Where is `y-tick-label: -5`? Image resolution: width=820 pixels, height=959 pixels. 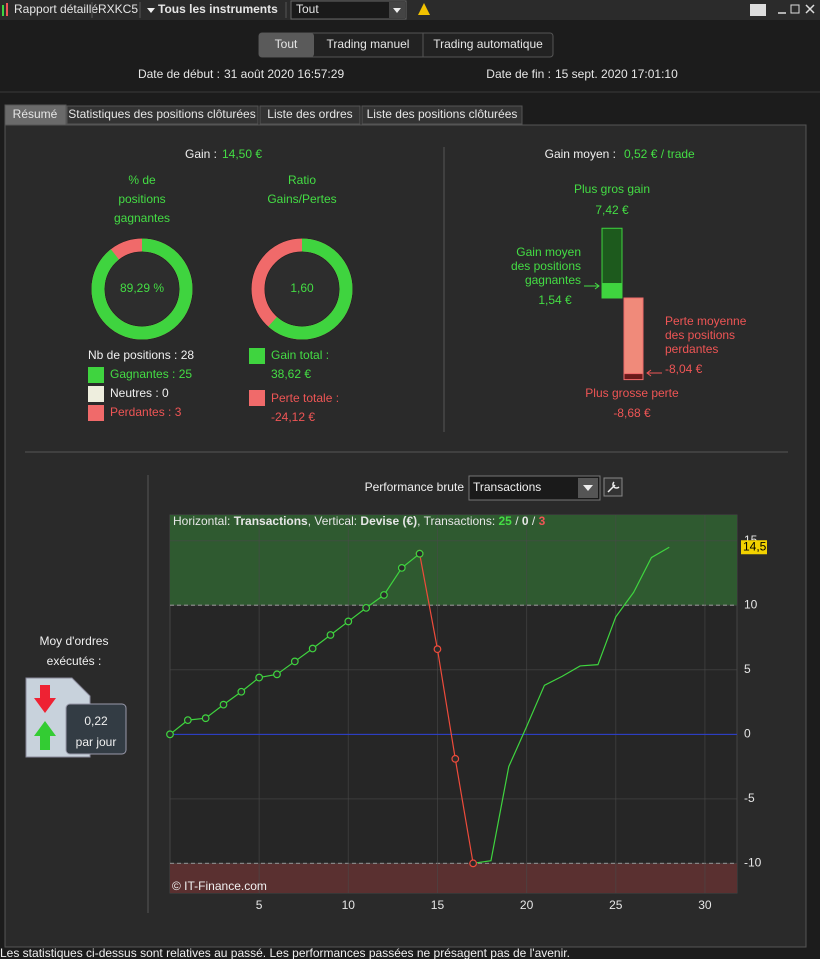
y-tick-label: -5 is located at coordinates (749, 798).